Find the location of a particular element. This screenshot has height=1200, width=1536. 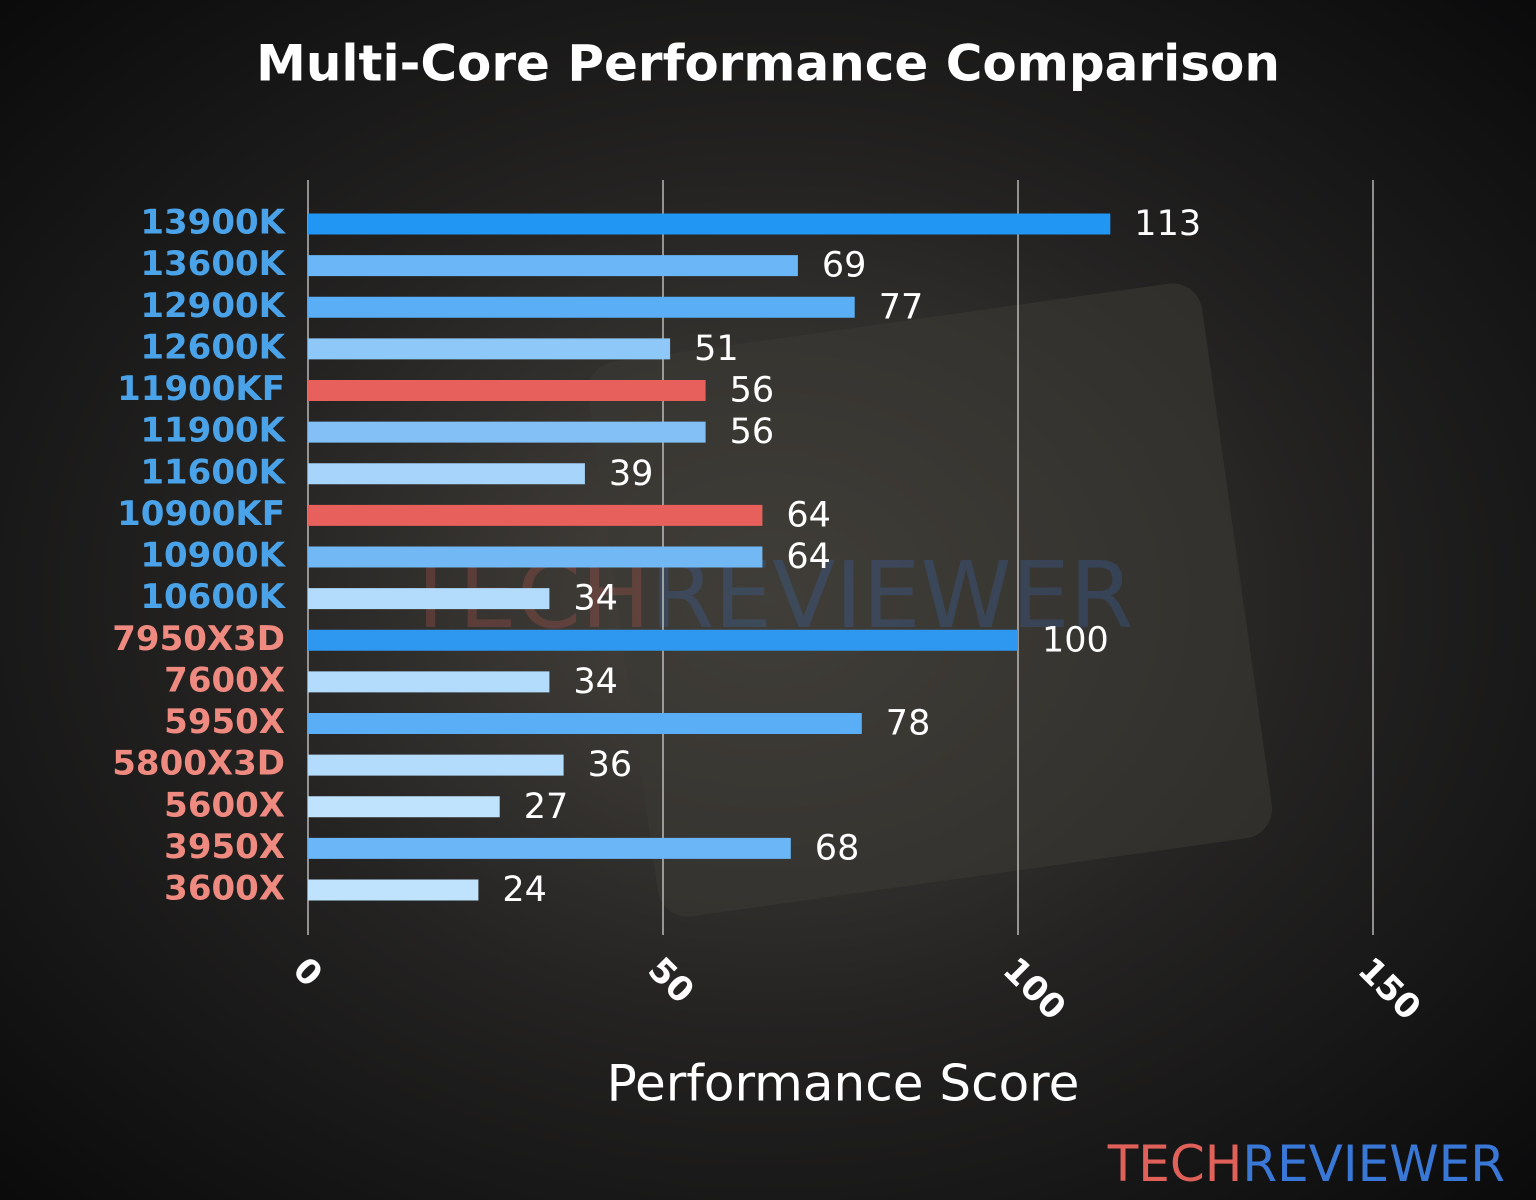

y-tick-label: 5950X is located at coordinates (224, 722).